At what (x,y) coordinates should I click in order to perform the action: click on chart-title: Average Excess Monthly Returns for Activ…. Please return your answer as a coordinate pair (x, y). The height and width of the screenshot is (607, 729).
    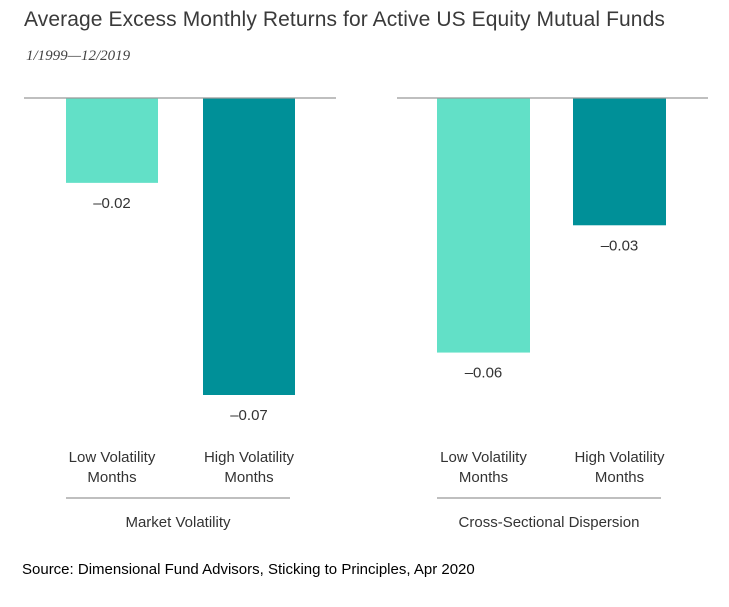
    Looking at the image, I should click on (344, 19).